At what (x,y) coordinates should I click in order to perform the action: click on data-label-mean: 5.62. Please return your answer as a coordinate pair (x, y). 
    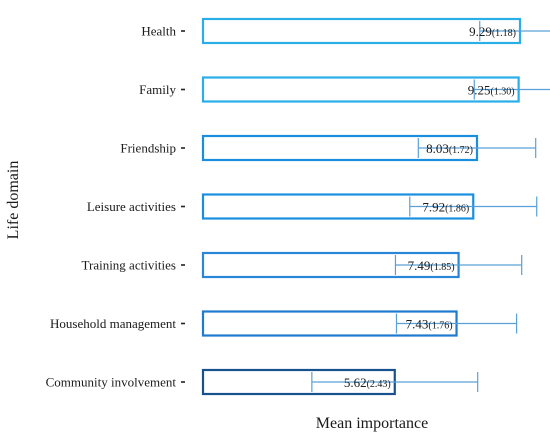
    Looking at the image, I should click on (355, 382).